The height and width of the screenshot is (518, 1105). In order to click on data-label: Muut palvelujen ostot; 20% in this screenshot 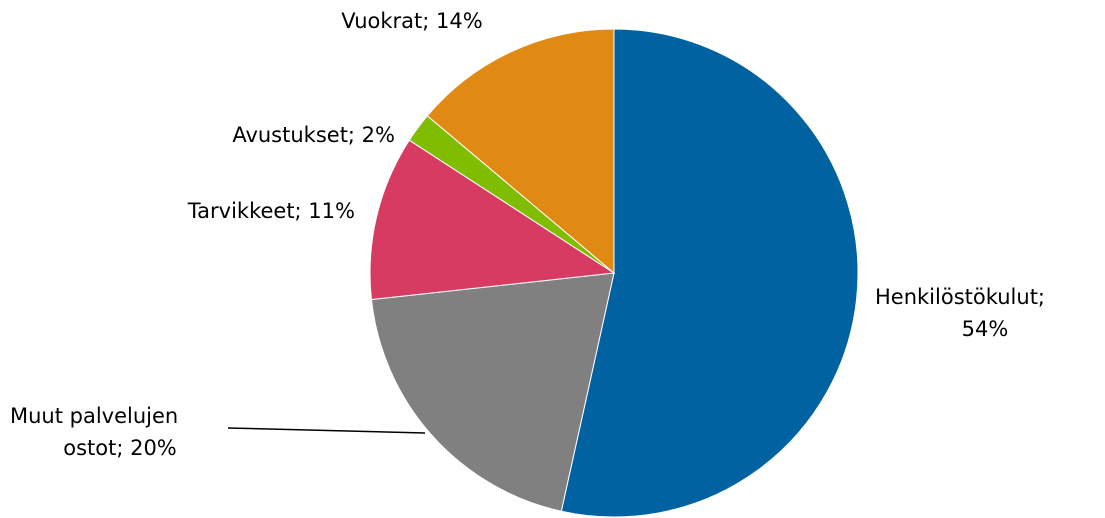, I will do `click(94, 432)`.